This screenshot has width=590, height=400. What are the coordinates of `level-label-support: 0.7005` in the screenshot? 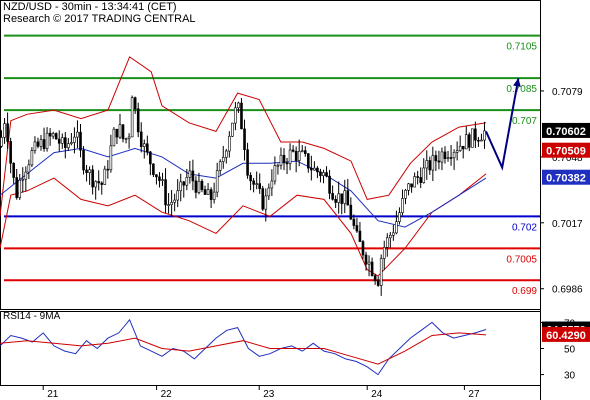 It's located at (521, 259).